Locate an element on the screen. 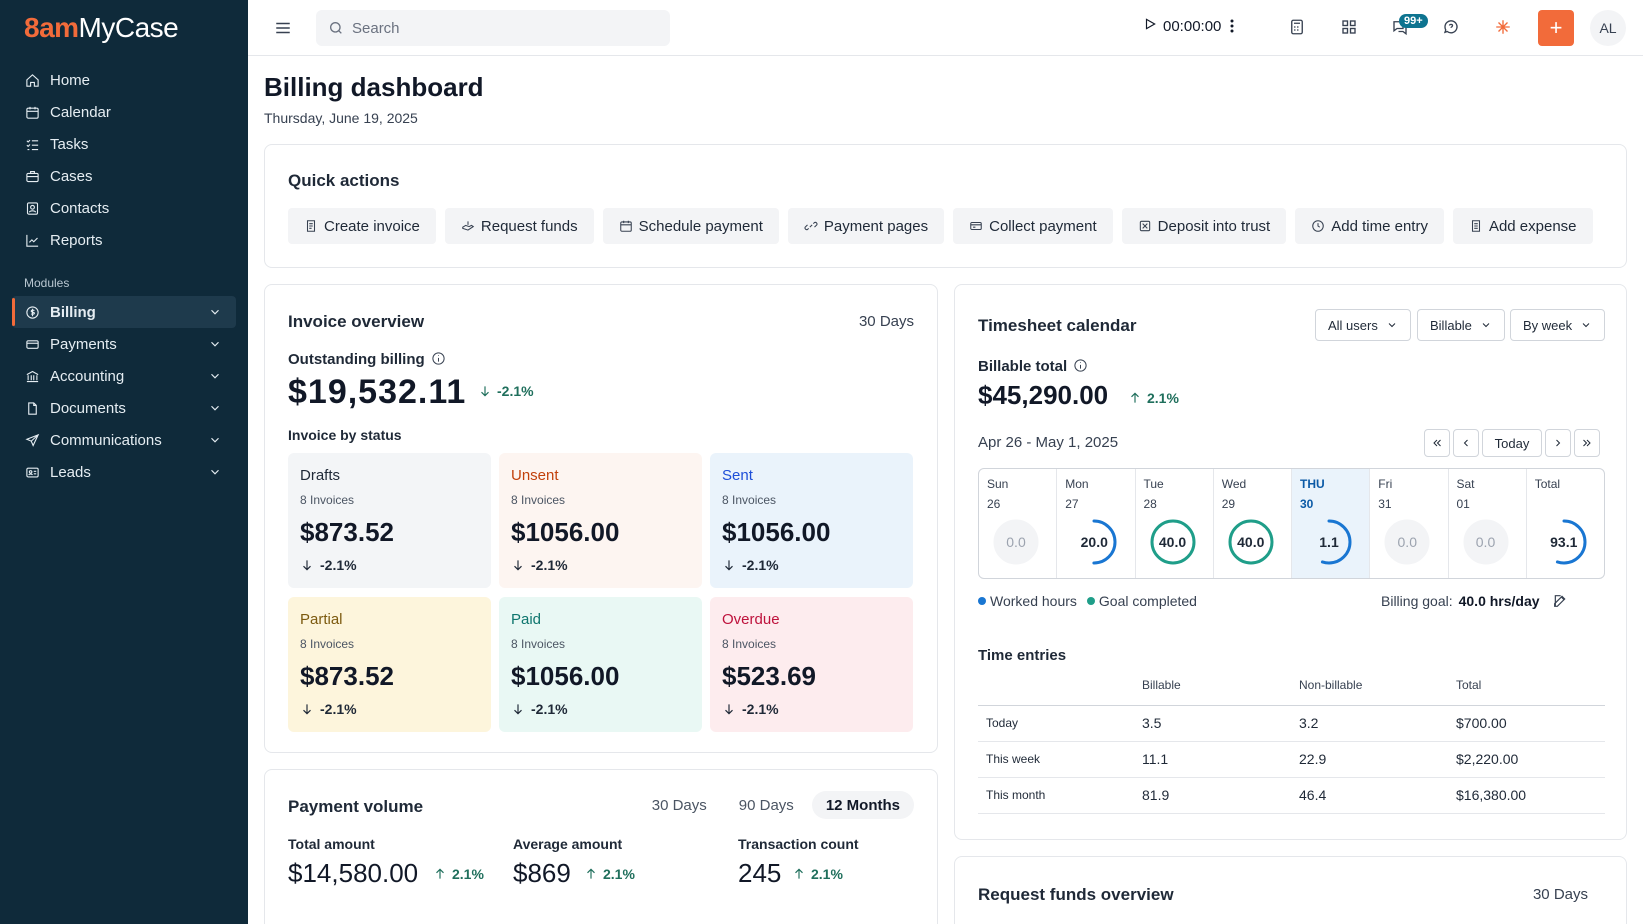 The image size is (1643, 924). invoice-by-status-label: Invoice by status is located at coordinates (345, 435).